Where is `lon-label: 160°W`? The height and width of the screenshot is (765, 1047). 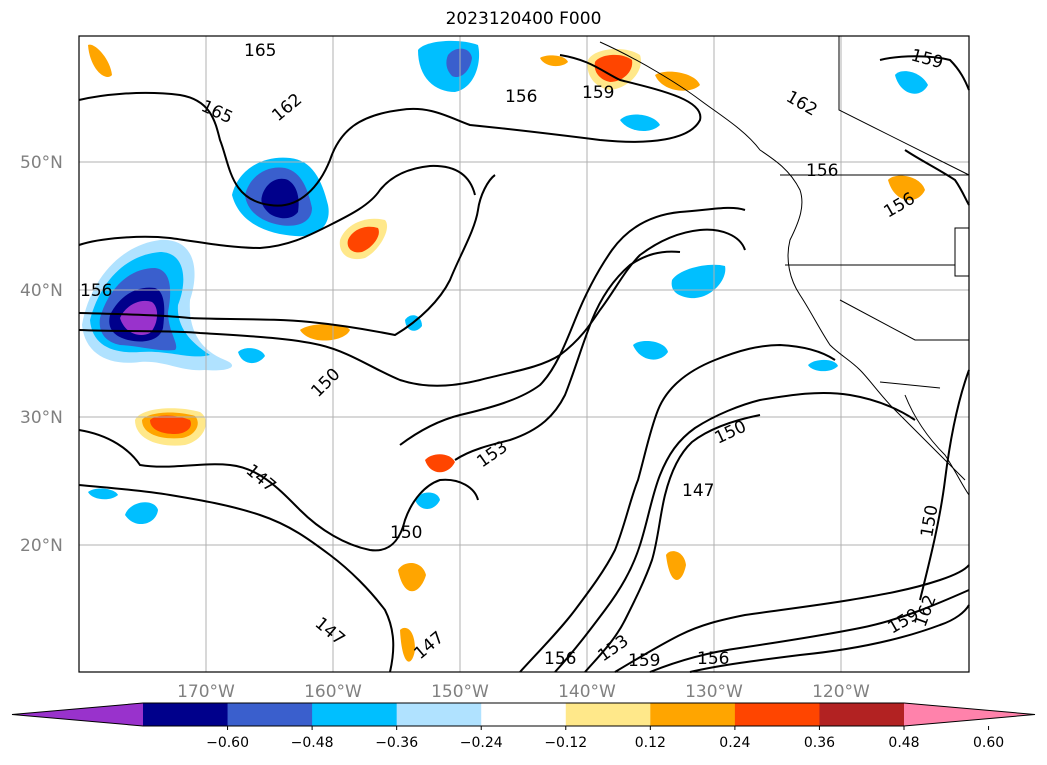 lon-label: 160°W is located at coordinates (333, 692).